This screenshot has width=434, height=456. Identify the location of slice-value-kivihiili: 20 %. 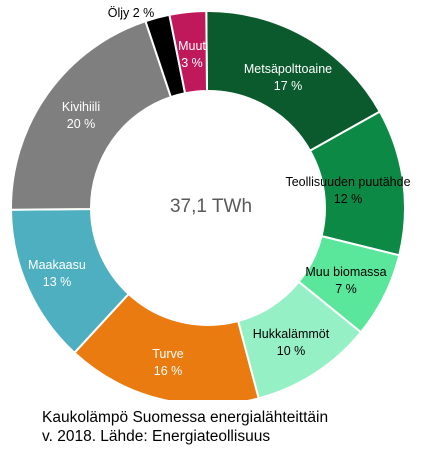
(81, 124).